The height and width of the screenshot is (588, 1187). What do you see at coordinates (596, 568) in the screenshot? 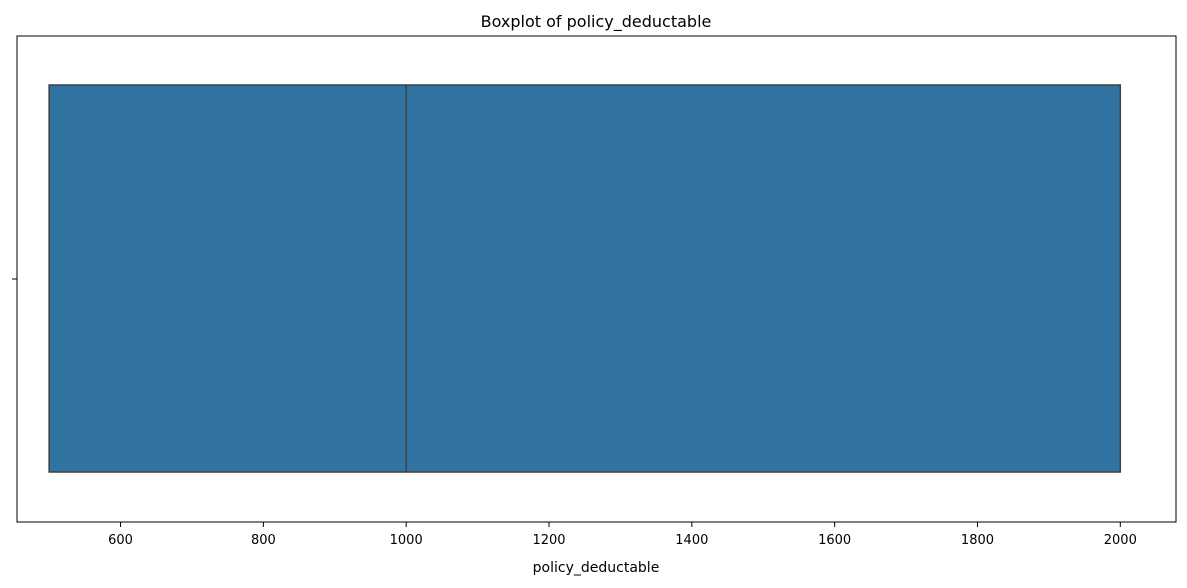
I see `x-axis-label: policy_deductable` at bounding box center [596, 568].